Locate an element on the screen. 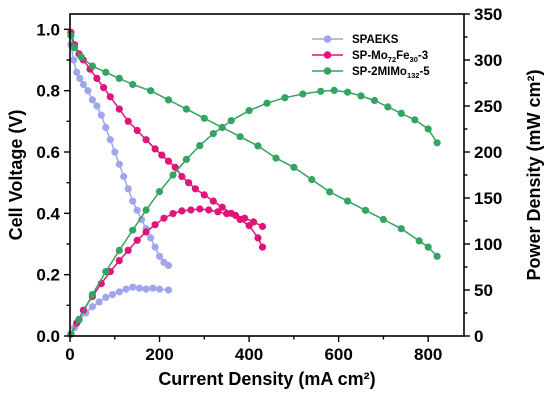 The width and height of the screenshot is (550, 400). legend-item-sp-2mimo132-5: SP-2MIMo132-5 is located at coordinates (371, 73).